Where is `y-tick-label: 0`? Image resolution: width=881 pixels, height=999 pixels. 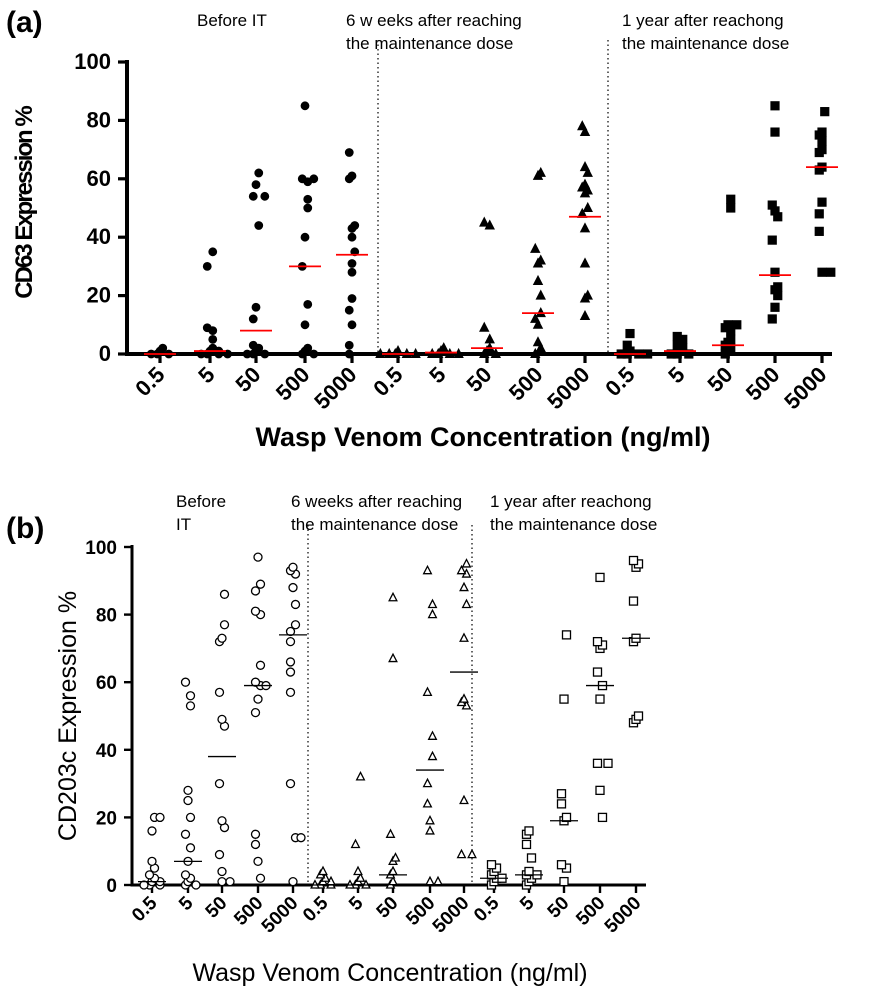
y-tick-label: 0 is located at coordinates (105, 353).